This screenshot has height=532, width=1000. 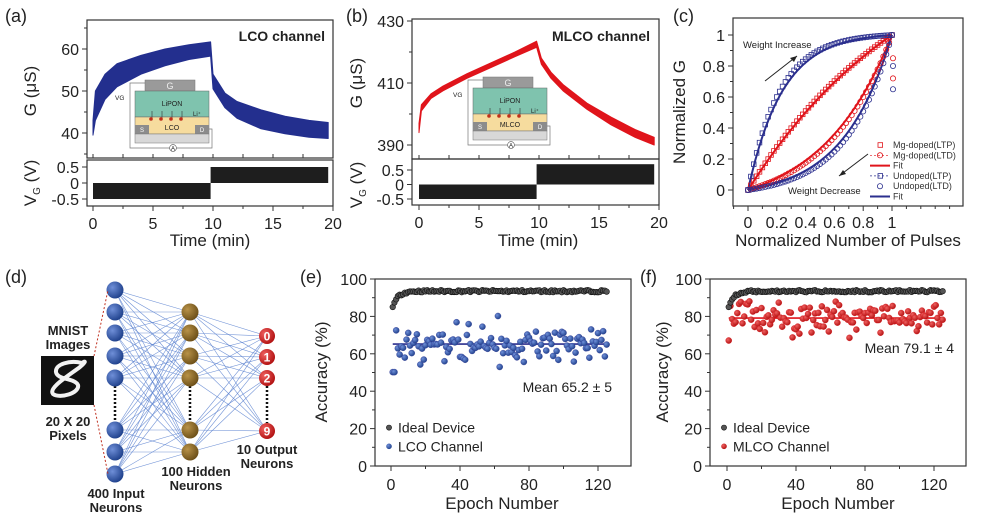 I want to click on li-ion-label: Li⁺, so click(x=535, y=111).